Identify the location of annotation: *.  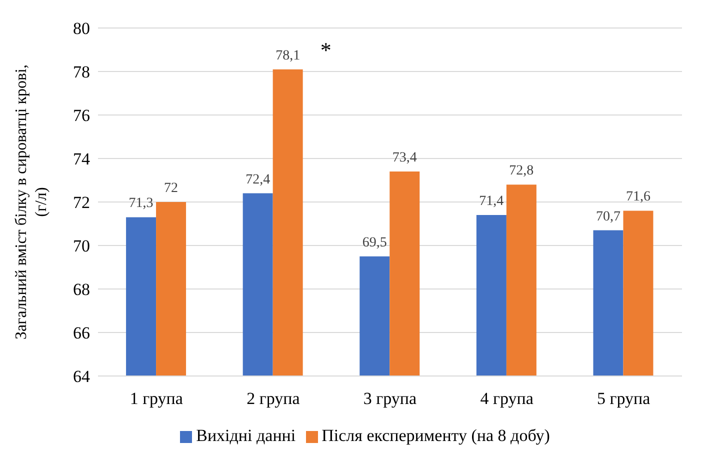
(326, 49).